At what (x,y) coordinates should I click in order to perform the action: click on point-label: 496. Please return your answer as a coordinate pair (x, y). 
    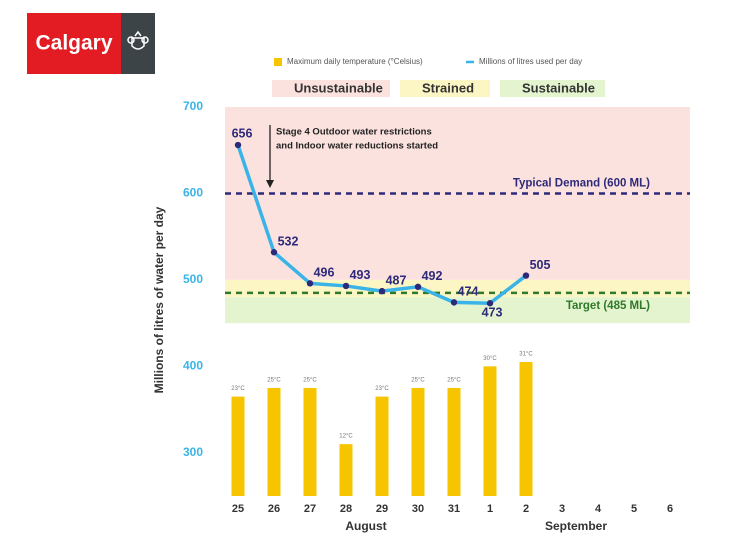
    Looking at the image, I should click on (324, 273).